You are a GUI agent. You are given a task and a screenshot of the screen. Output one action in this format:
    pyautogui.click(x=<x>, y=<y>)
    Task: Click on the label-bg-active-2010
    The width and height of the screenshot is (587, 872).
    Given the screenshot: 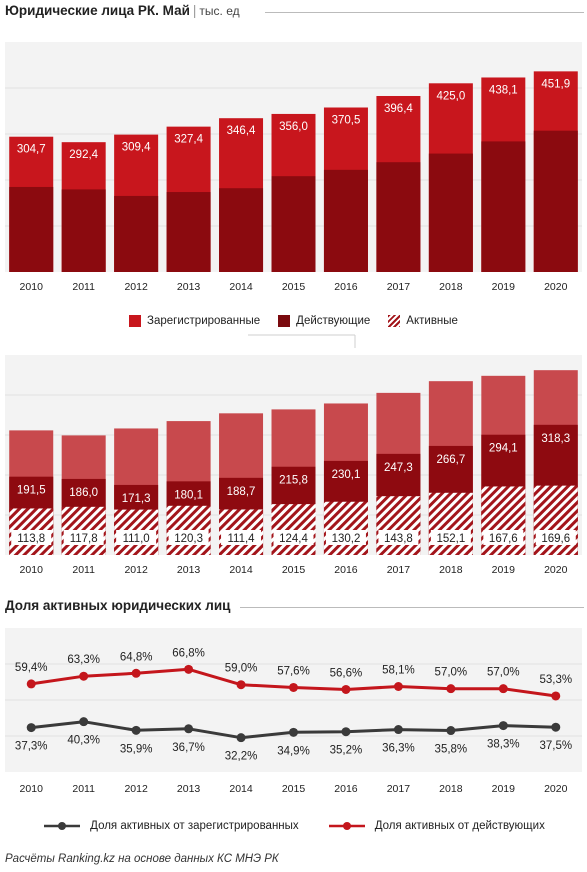 What is the action you would take?
    pyautogui.click(x=31, y=537)
    